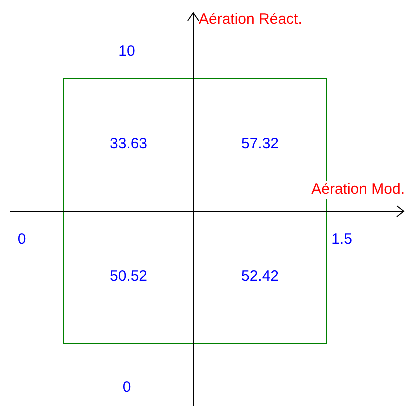 The height and width of the screenshot is (406, 419). Describe the element at coordinates (358, 189) in the screenshot. I see `x-axis-title: Aération Mod.` at that location.